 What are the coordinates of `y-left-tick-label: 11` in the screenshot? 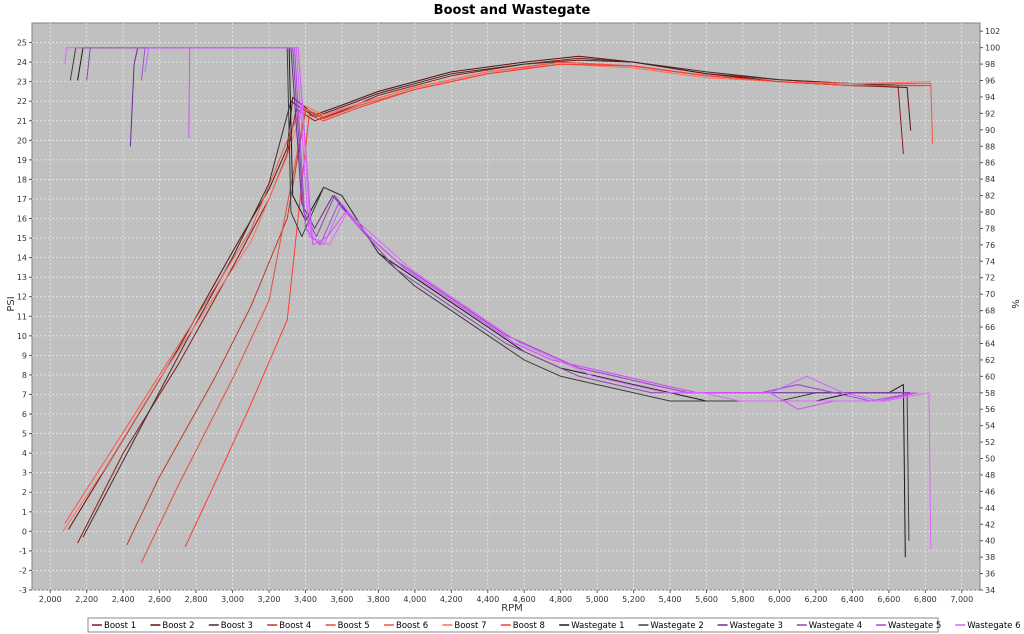 It's located at (22, 316).